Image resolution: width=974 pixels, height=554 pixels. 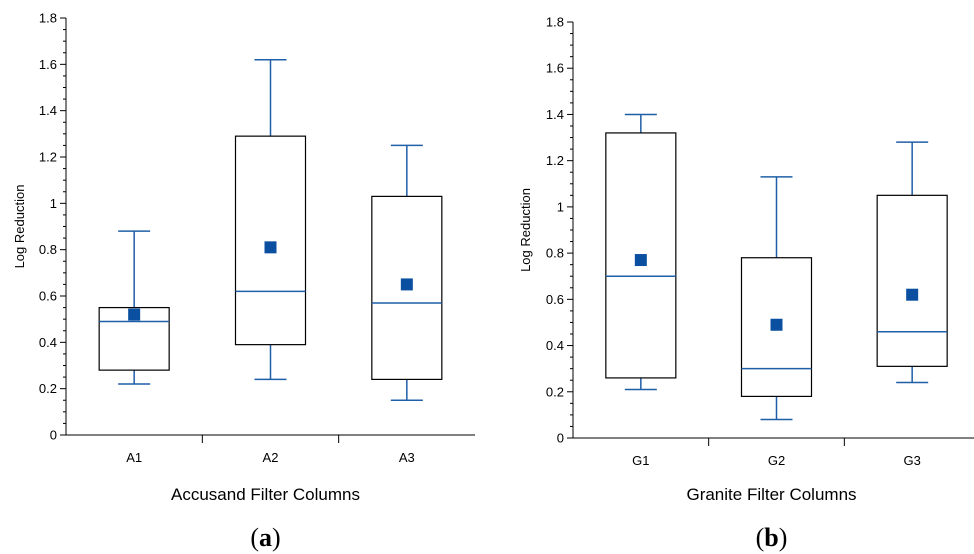 I want to click on panel-label: (a), so click(x=265, y=537).